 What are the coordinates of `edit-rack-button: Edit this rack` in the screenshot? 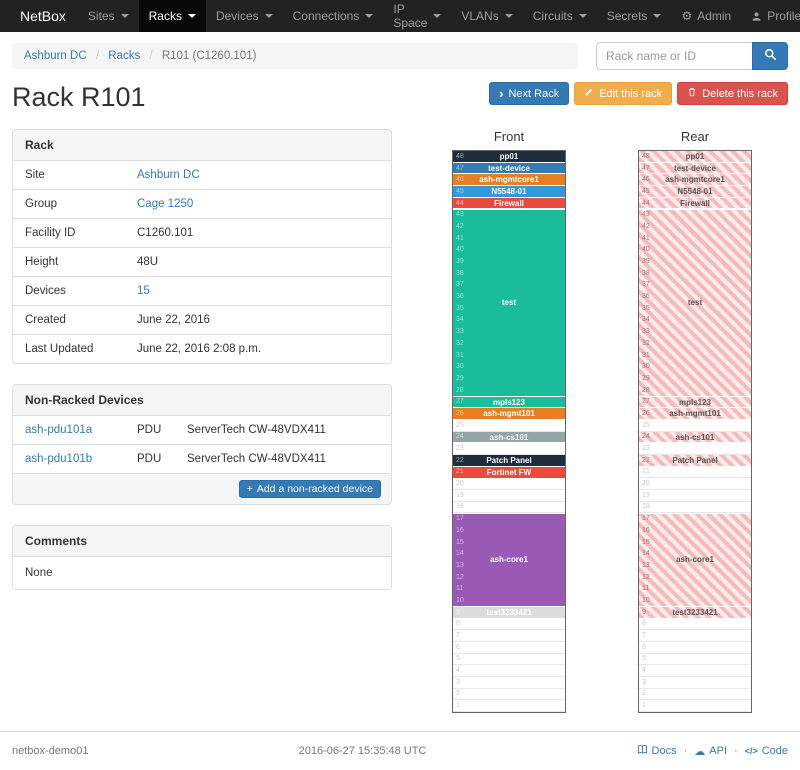 It's located at (623, 93).